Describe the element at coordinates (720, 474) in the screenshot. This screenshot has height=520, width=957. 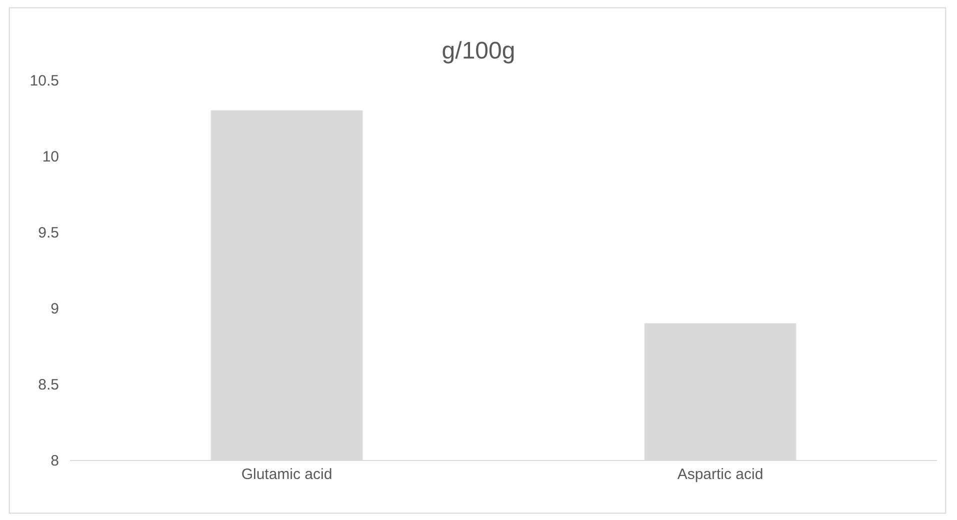
I see `x-tick-label: Aspartic acid` at that location.